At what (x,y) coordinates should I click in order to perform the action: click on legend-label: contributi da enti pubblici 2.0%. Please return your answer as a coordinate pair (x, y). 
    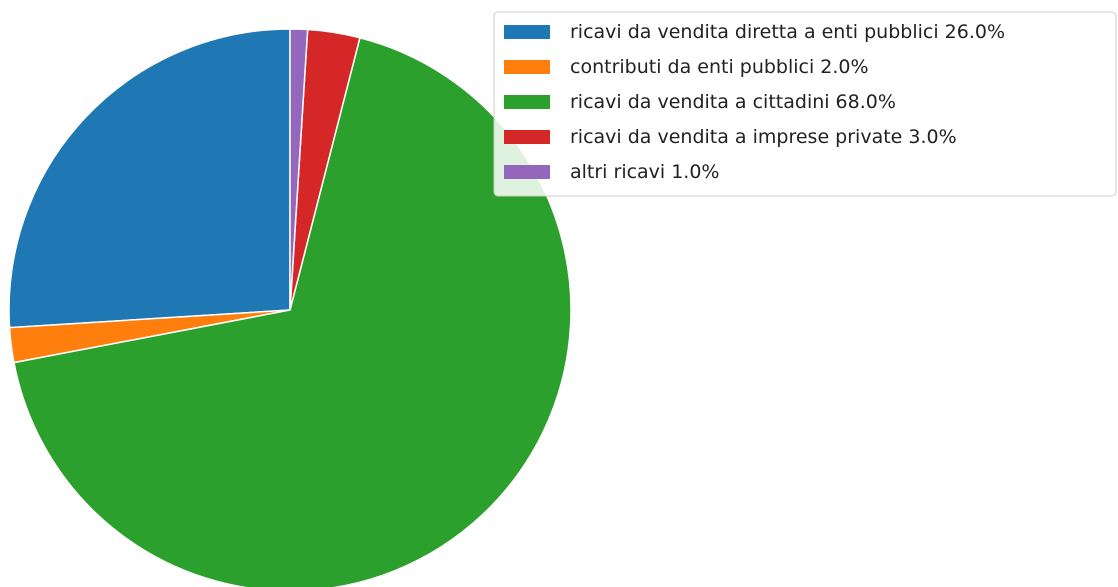
    Looking at the image, I should click on (719, 67).